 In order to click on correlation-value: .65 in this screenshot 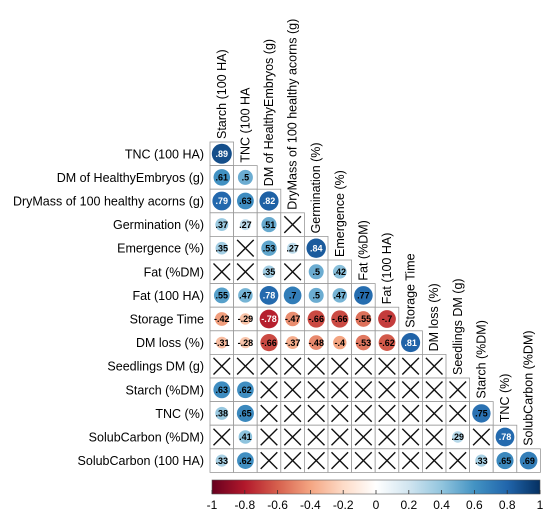, I will do `click(505, 461)`.